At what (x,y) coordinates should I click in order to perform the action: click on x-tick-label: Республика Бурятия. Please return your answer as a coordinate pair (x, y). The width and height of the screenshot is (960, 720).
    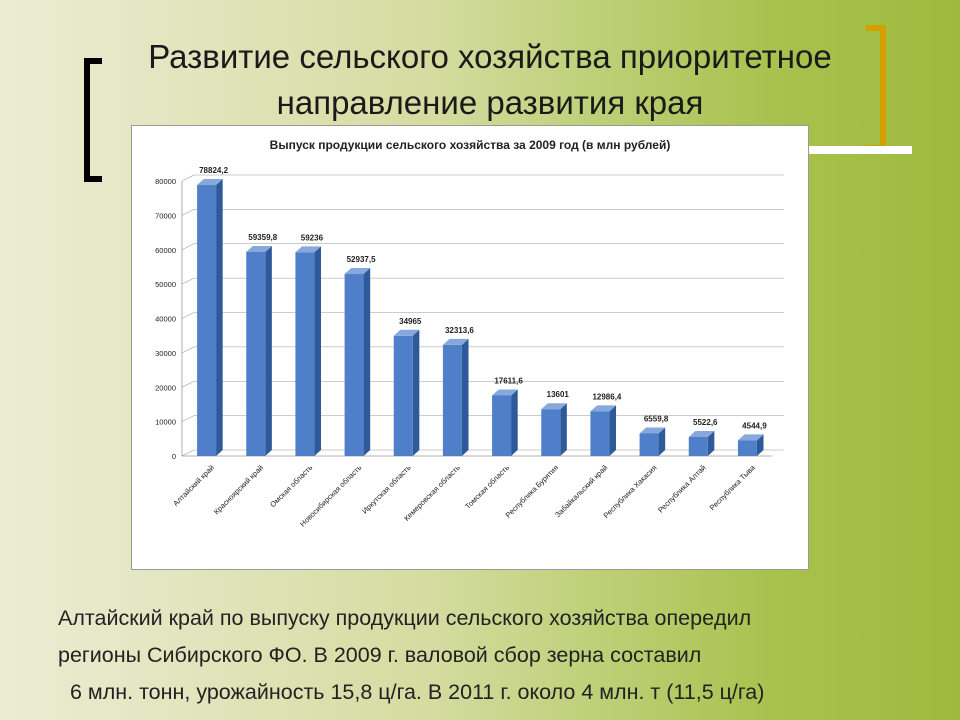
    Looking at the image, I should click on (532, 491).